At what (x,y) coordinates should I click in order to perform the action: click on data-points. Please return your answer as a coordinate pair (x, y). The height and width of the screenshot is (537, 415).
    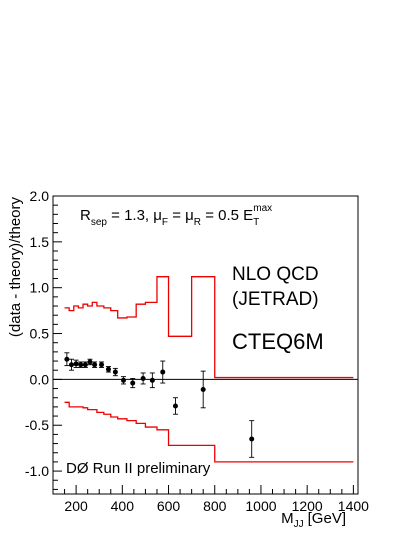
    Looking at the image, I should click on (159, 405).